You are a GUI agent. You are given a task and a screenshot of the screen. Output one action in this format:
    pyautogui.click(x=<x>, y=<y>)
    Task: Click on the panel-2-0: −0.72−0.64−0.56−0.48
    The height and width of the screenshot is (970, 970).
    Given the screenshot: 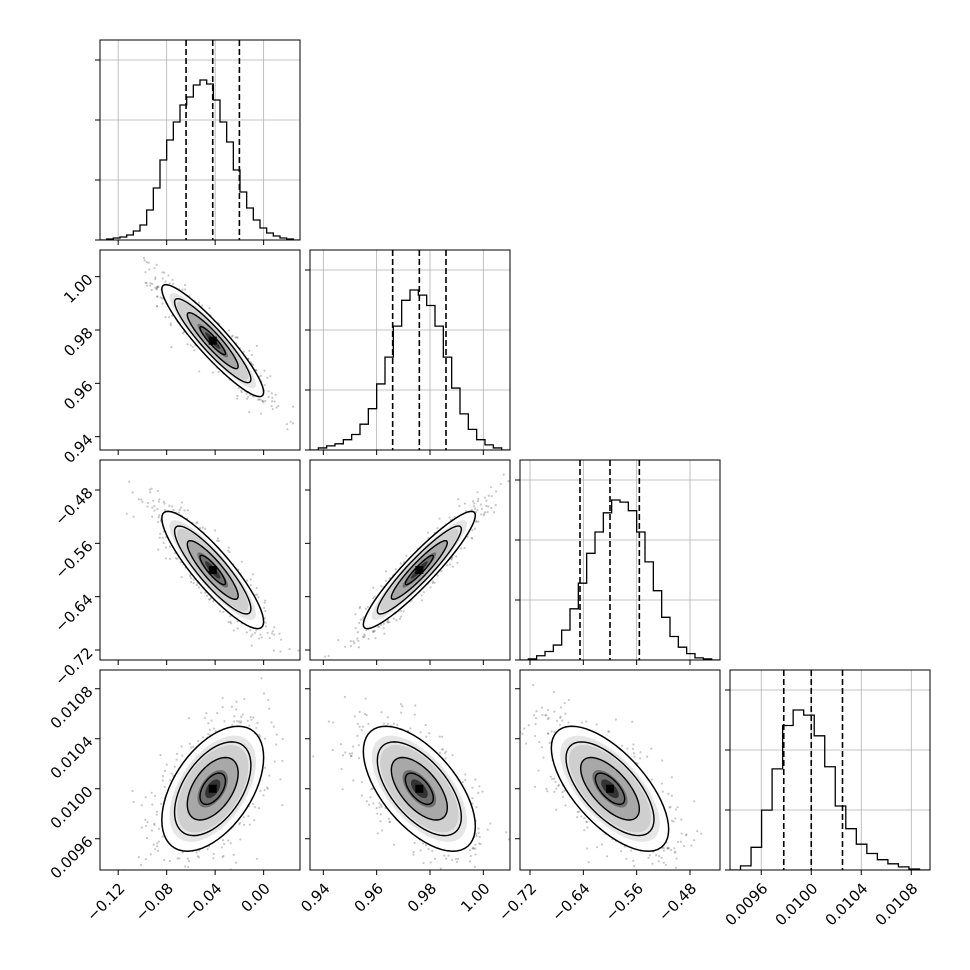 What is the action you would take?
    pyautogui.click(x=176, y=574)
    